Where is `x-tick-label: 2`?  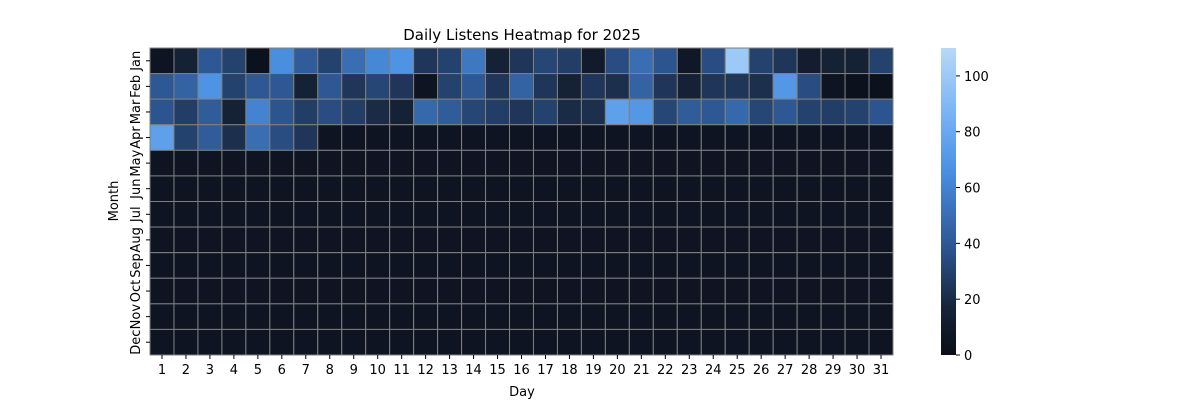 x-tick-label: 2 is located at coordinates (186, 370).